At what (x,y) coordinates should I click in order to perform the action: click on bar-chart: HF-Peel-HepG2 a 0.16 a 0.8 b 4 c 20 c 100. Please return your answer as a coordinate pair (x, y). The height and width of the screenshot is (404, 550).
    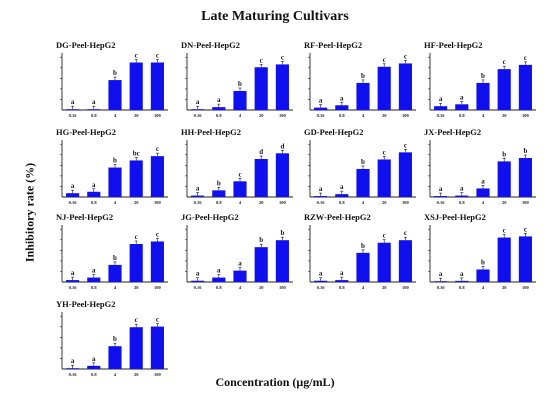
    Looking at the image, I should click on (480, 79).